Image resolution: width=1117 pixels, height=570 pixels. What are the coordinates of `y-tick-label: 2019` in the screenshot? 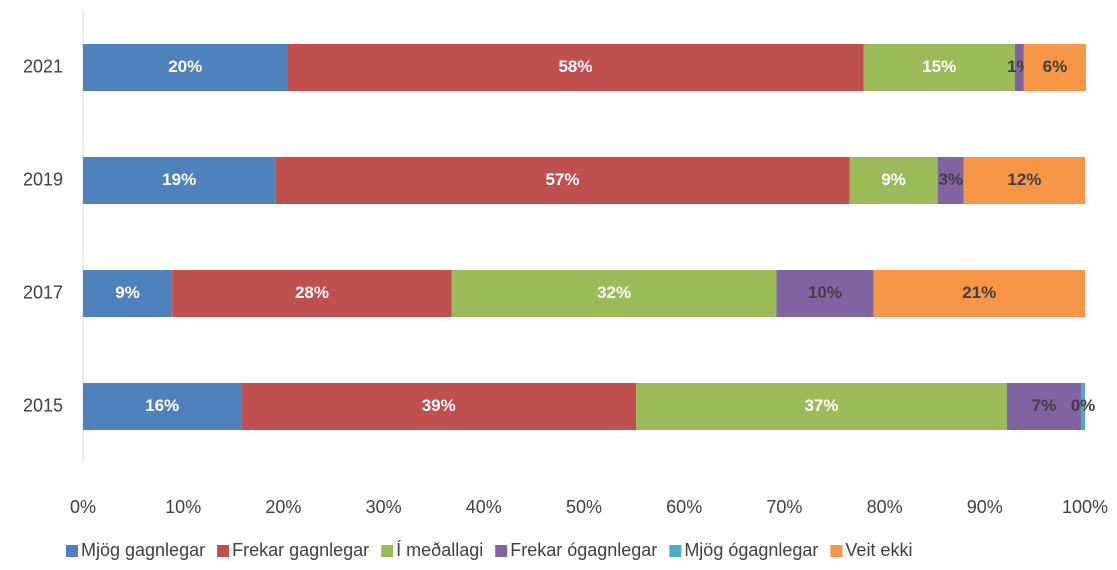 It's located at (43, 179).